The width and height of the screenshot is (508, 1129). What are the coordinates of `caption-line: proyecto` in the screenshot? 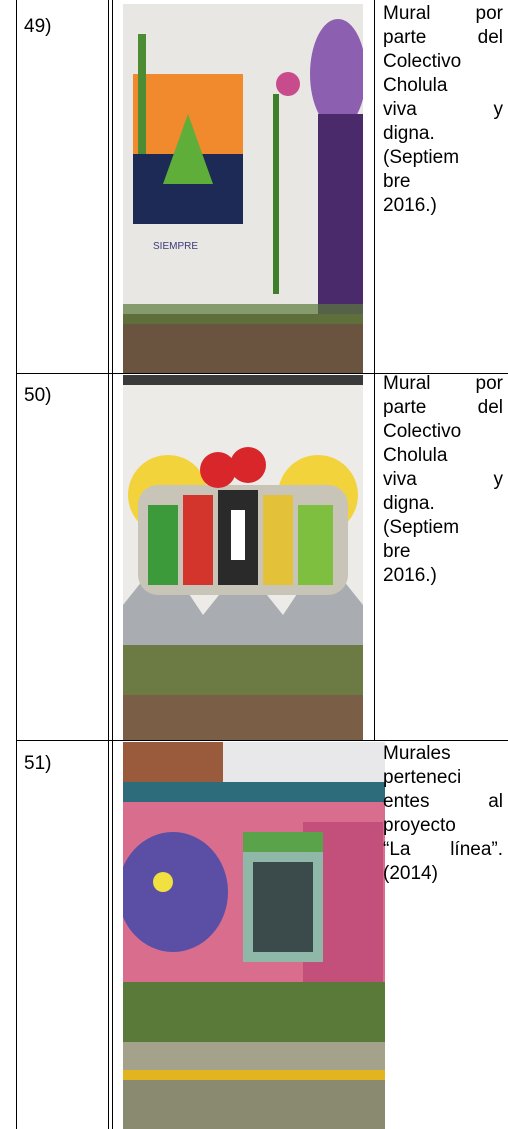 It's located at (419, 825).